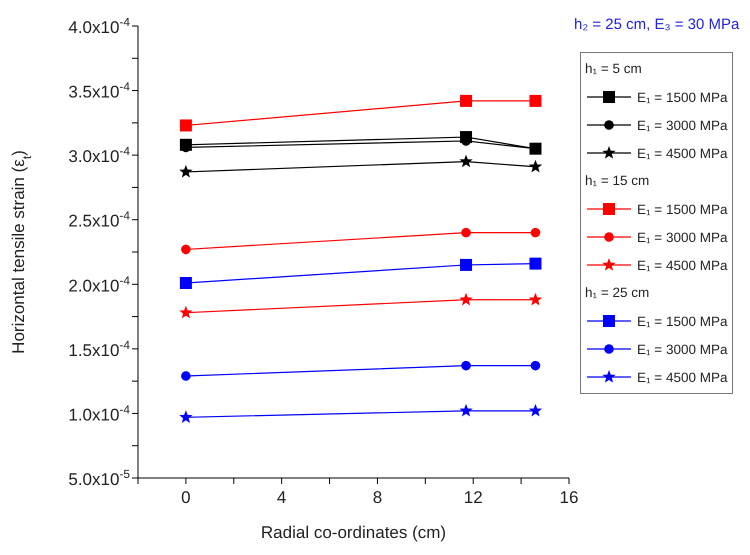  Describe the element at coordinates (473, 497) in the screenshot. I see `x-tick-label: 12` at that location.